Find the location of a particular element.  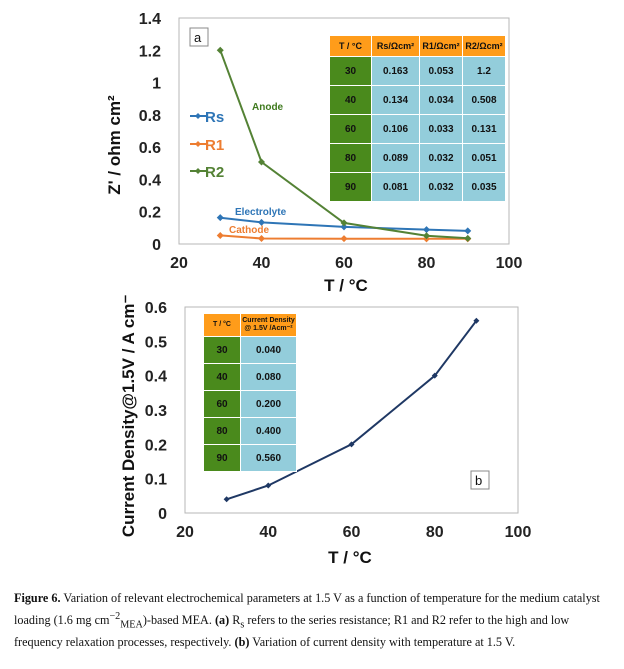

table-a-header: R2/Ωcm² is located at coordinates (484, 46).